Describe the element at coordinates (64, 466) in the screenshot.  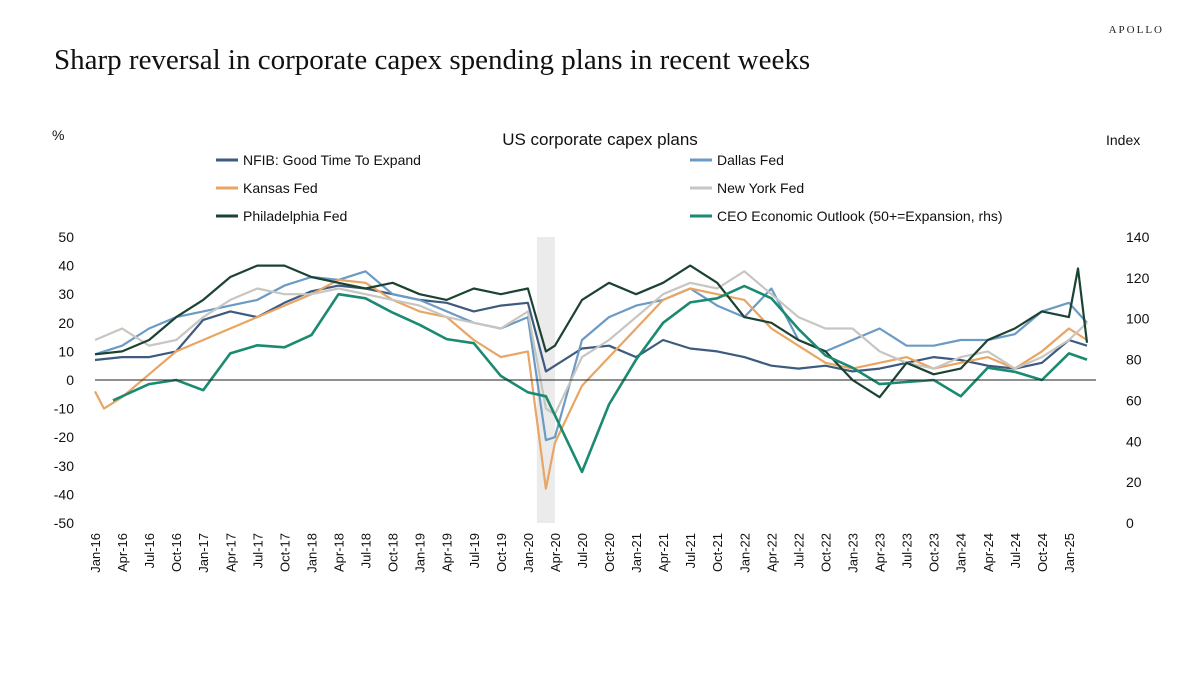
I see `left-tick-label: -30` at that location.